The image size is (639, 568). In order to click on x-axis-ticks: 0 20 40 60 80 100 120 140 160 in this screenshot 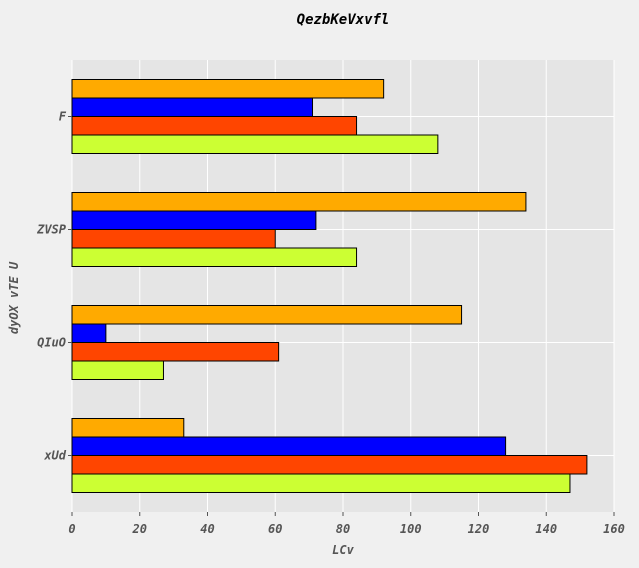, I will do `click(346, 524)`.